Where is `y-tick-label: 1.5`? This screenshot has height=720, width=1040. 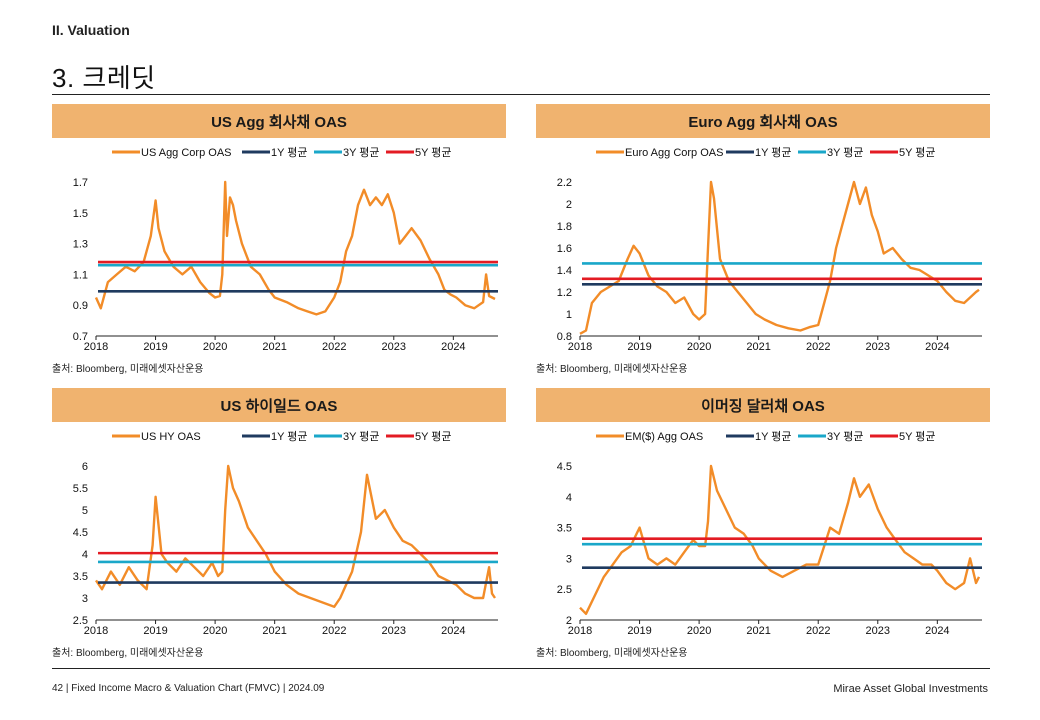 y-tick-label: 1.5 is located at coordinates (80, 214).